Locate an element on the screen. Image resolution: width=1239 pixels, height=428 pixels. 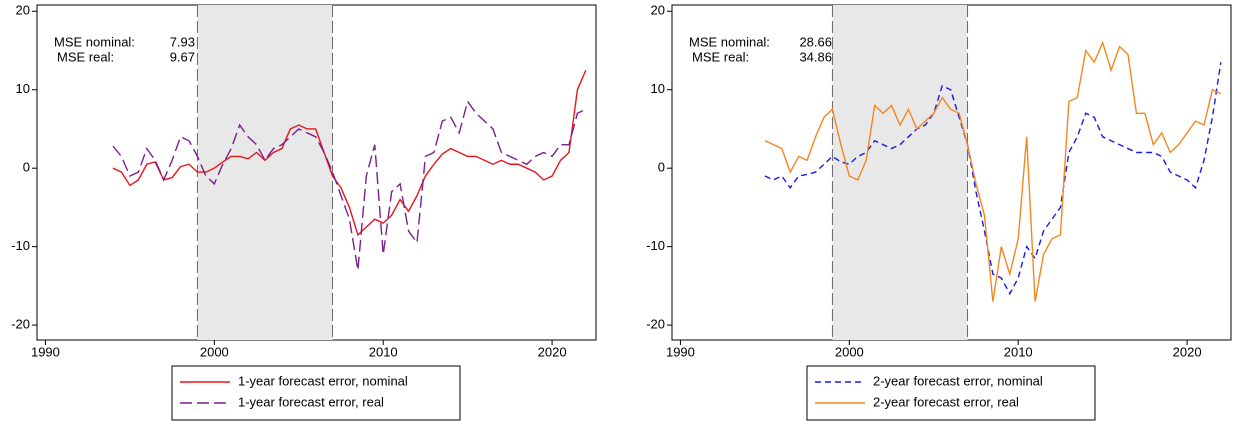
legend-label: 2-year forecast error, real is located at coordinates (946, 401).